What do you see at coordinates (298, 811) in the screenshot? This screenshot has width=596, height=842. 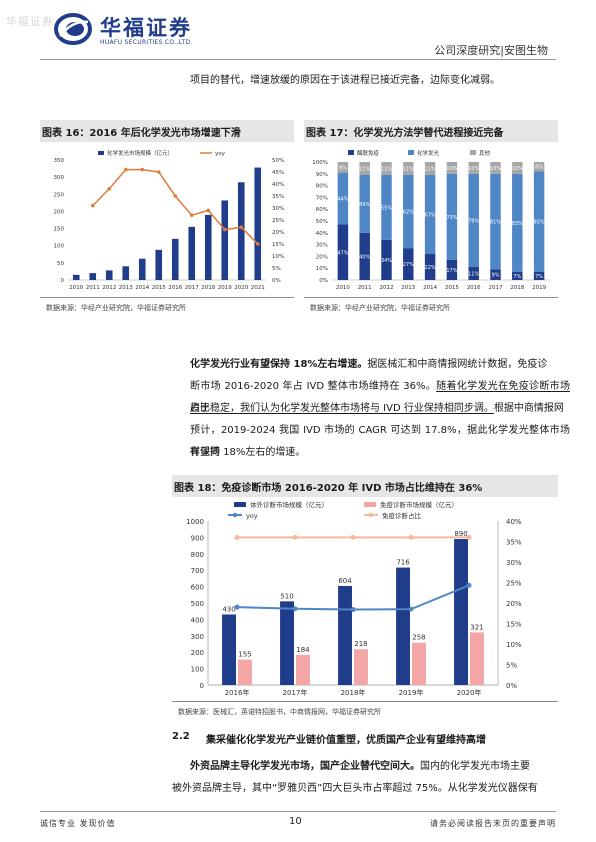 I see `footer-divider` at bounding box center [298, 811].